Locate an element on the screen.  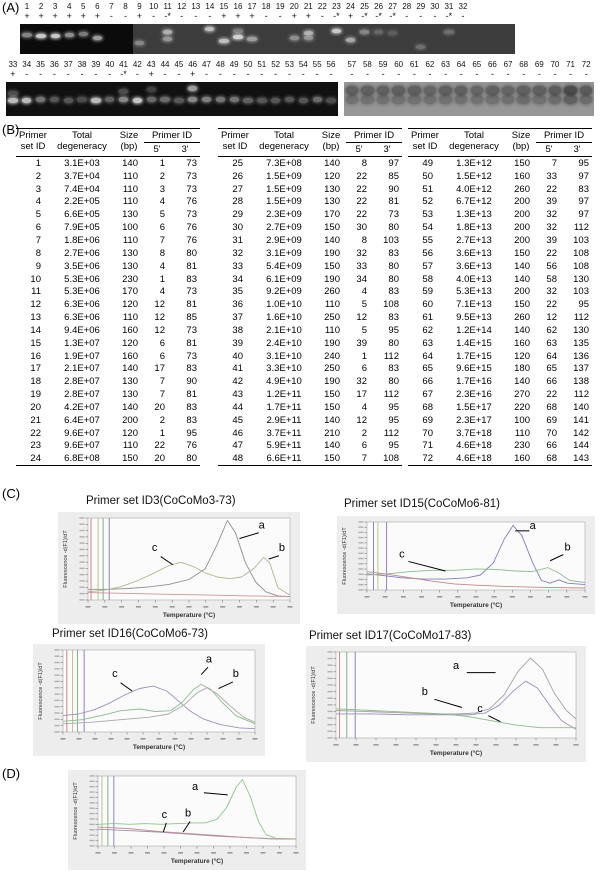
table-cell: 2 is located at coordinates (364, 433).